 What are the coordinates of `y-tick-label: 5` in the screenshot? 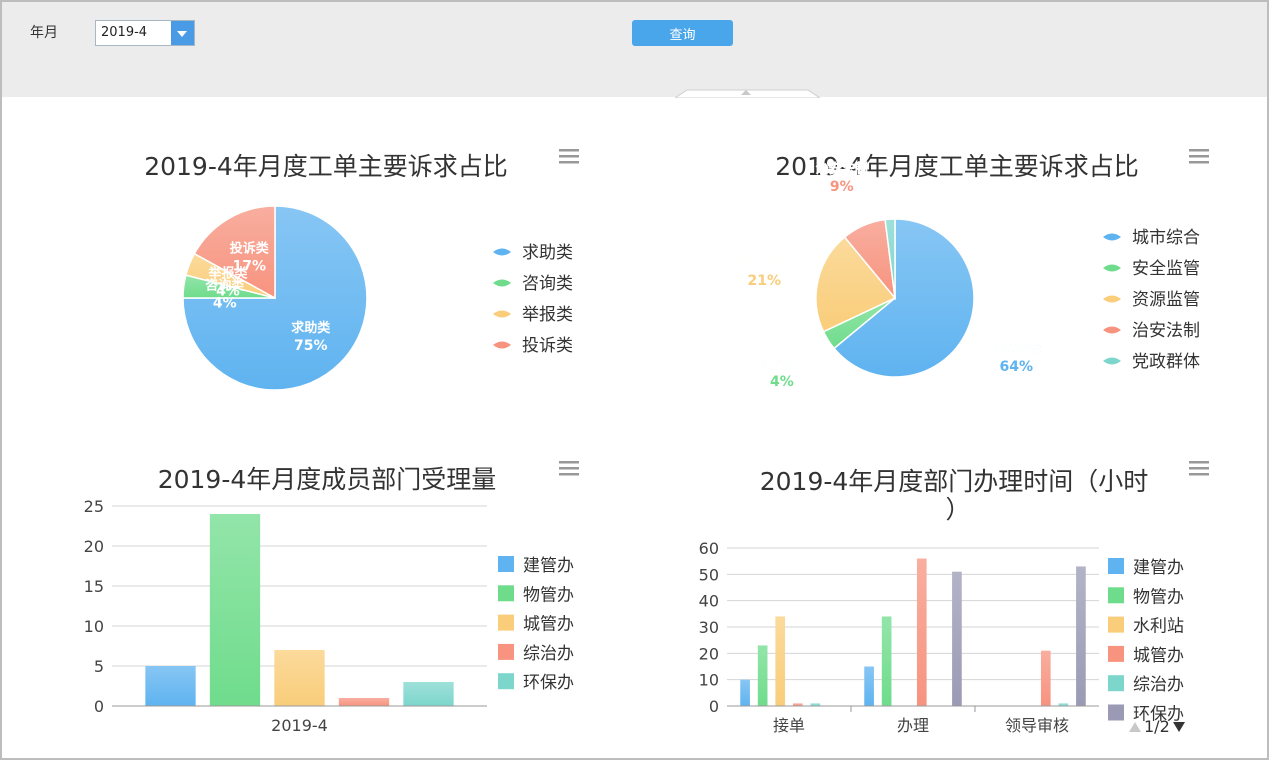 It's located at (99, 666).